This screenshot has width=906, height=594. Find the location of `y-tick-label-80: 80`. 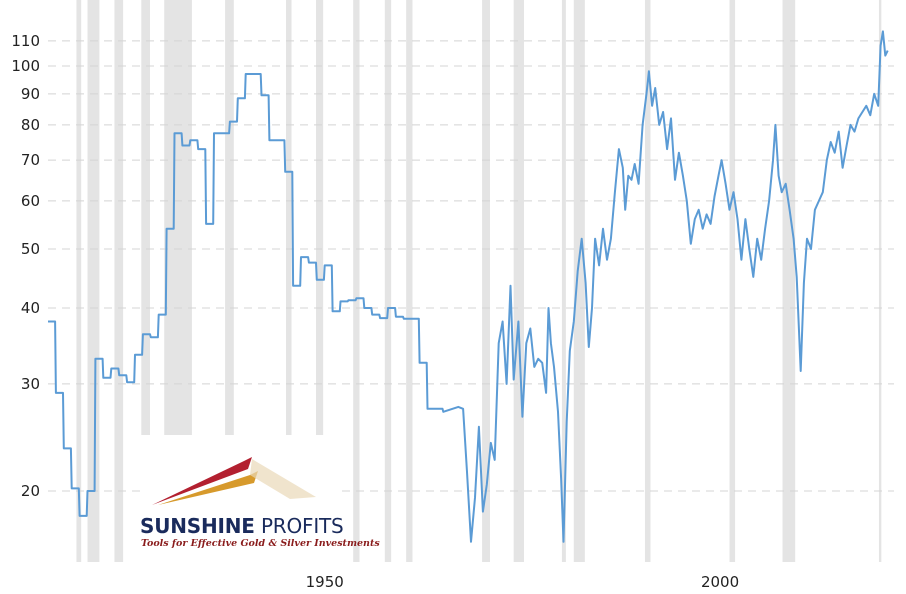

y-tick-label-80: 80 is located at coordinates (30, 125).